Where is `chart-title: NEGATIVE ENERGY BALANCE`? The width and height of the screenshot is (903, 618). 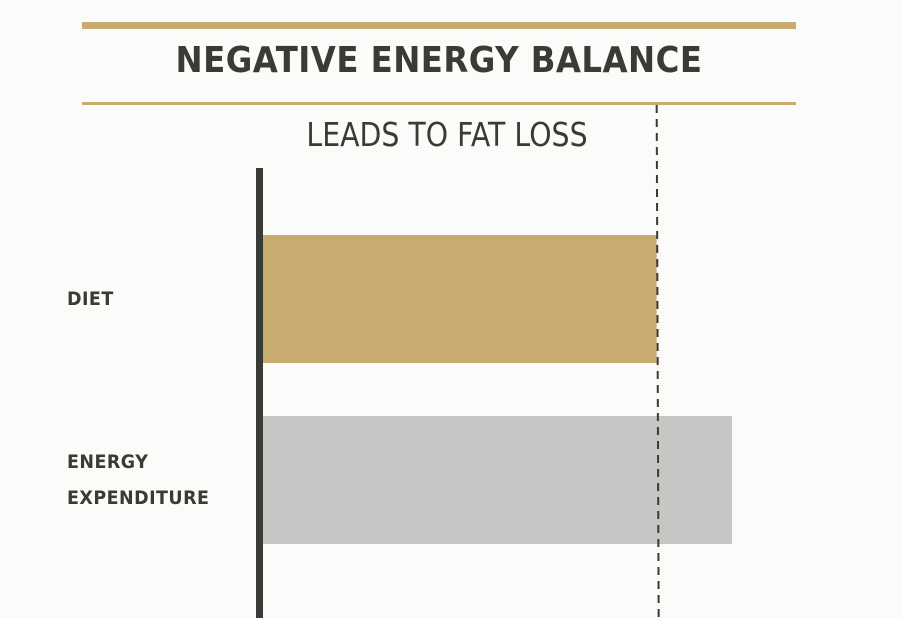
chart-title: NEGATIVE ENERGY BALANCE is located at coordinates (439, 60).